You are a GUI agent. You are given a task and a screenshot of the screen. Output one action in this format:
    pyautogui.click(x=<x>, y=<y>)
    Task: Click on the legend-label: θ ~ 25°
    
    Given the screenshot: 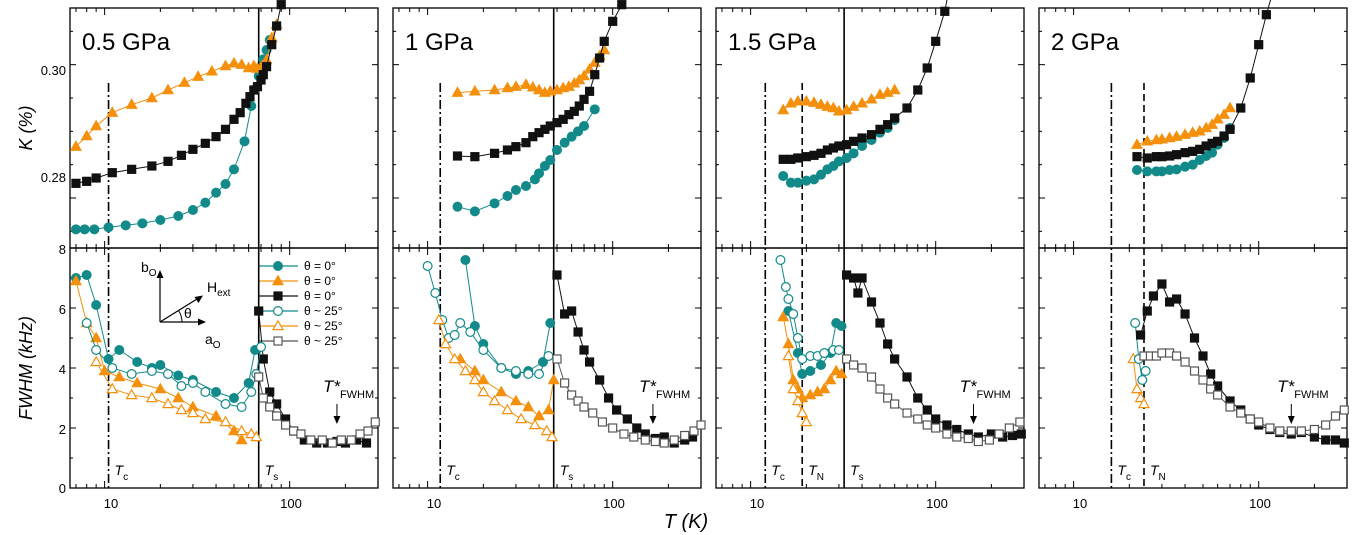 What is the action you would take?
    pyautogui.click(x=323, y=311)
    